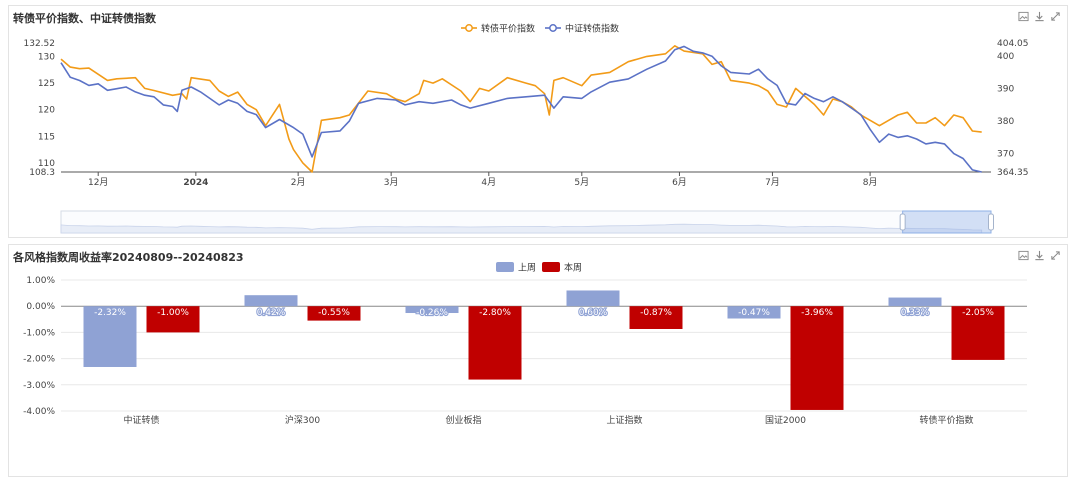 This screenshot has height=488, width=1080. What do you see at coordinates (432, 313) in the screenshot?
I see `bar-value-label: -0.26%` at bounding box center [432, 313].